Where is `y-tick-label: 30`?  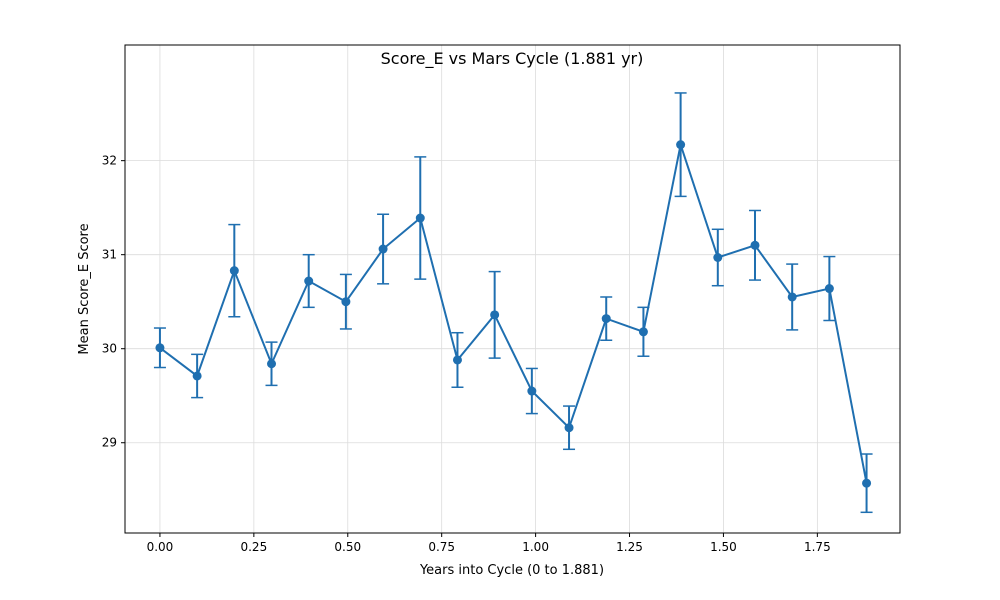 y-tick-label: 30 is located at coordinates (109, 349).